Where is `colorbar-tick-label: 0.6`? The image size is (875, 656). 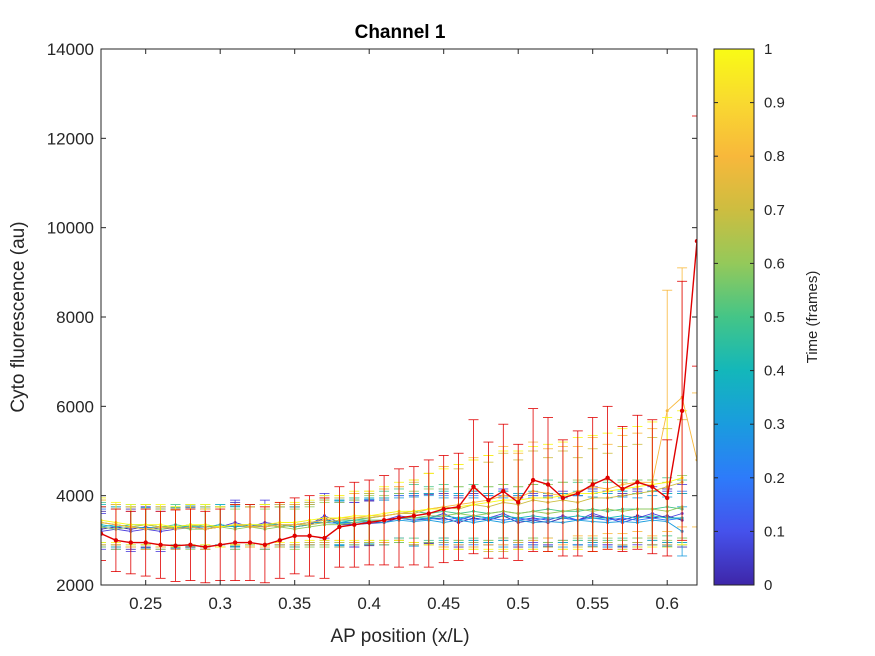 colorbar-tick-label: 0.6 is located at coordinates (774, 263).